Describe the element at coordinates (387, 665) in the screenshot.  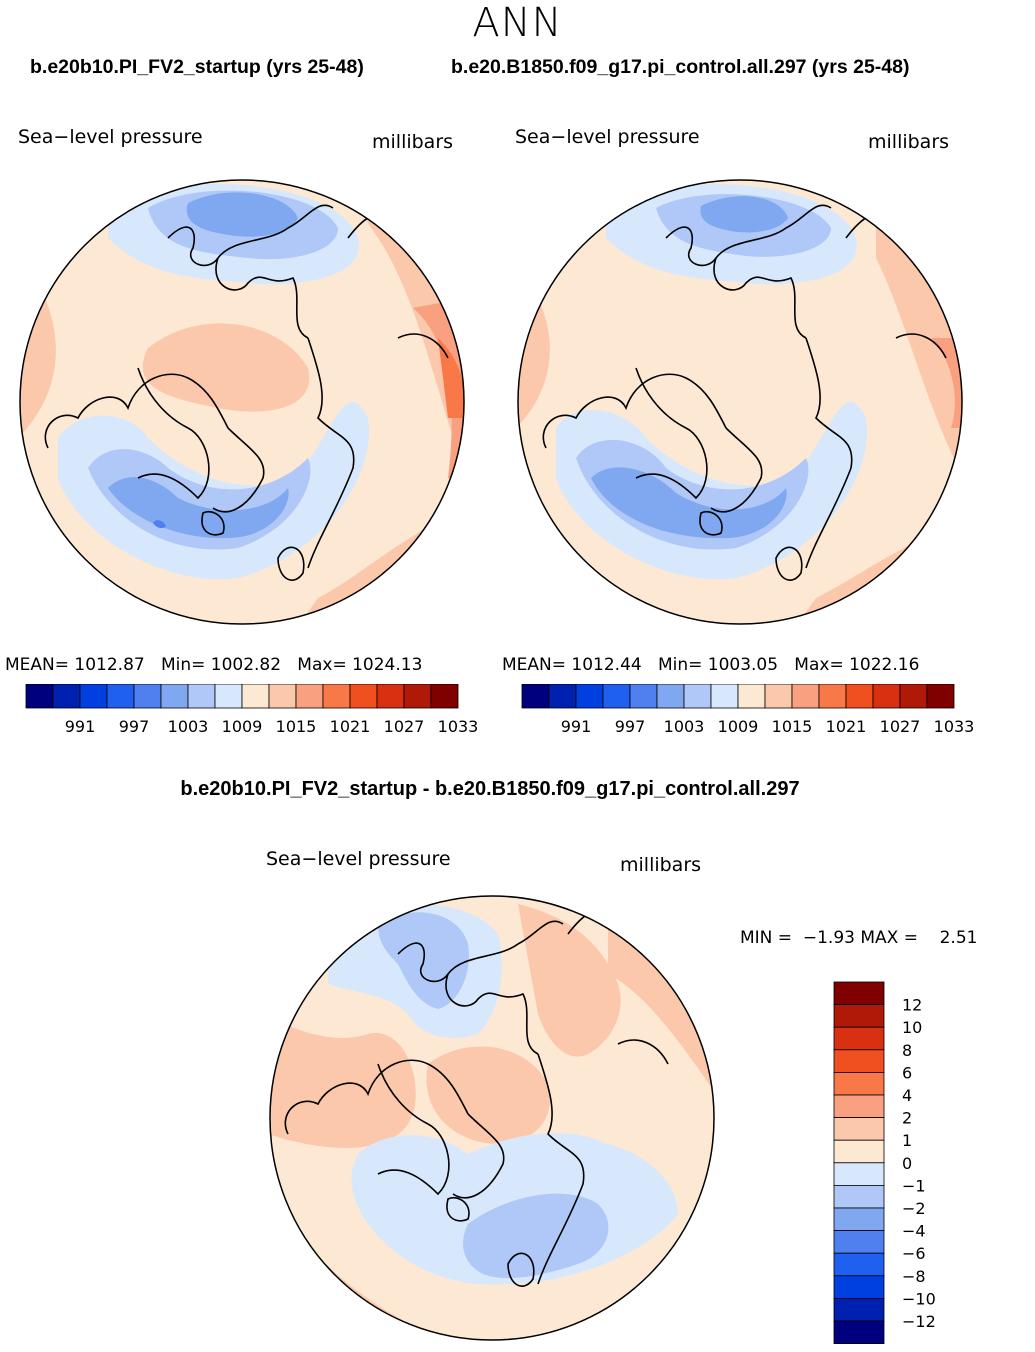
I see `max-value-left: 1024.13` at that location.